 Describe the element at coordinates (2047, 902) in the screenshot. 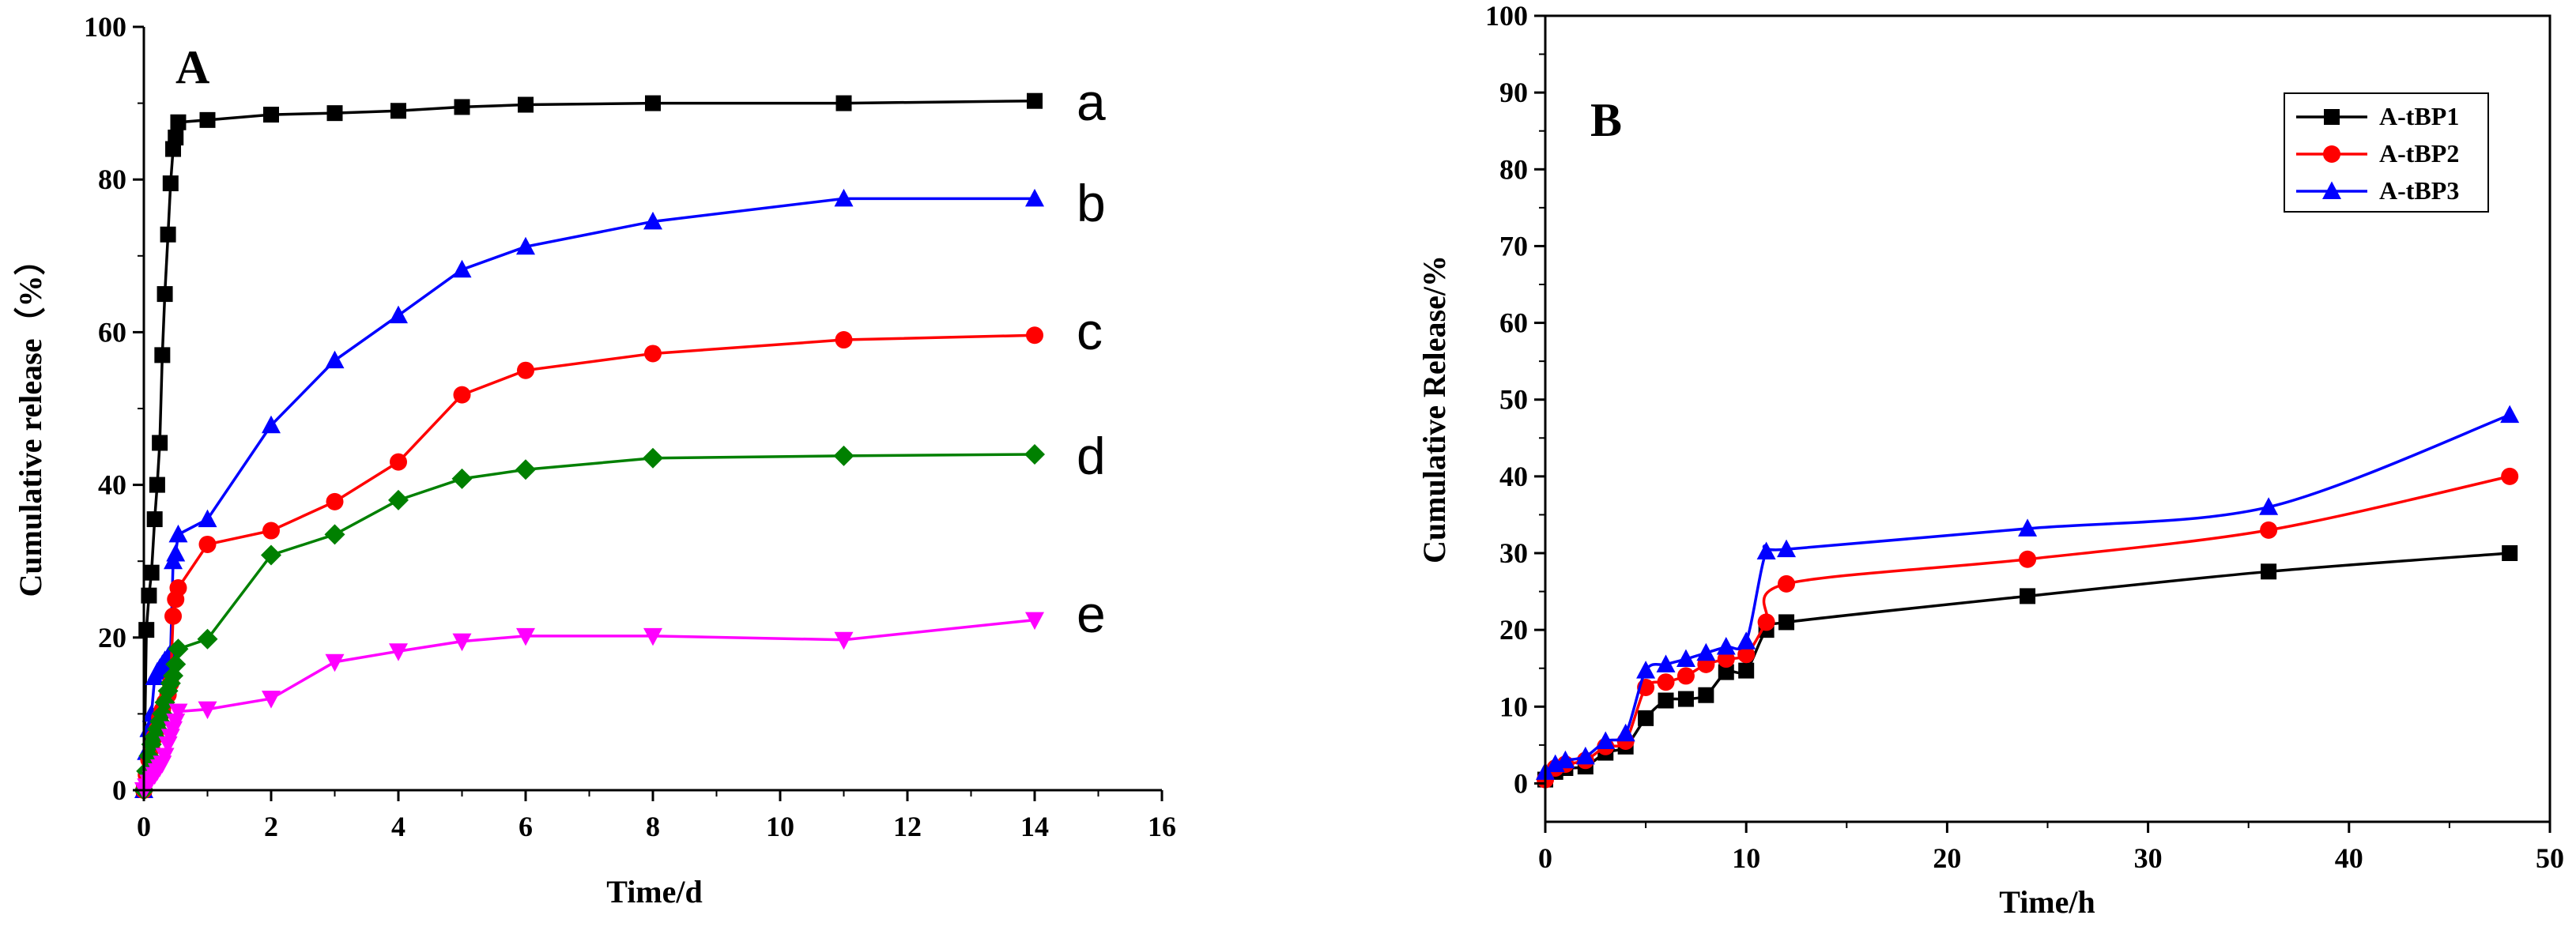

I see `panel-b-x-axis-title: Time/h` at that location.